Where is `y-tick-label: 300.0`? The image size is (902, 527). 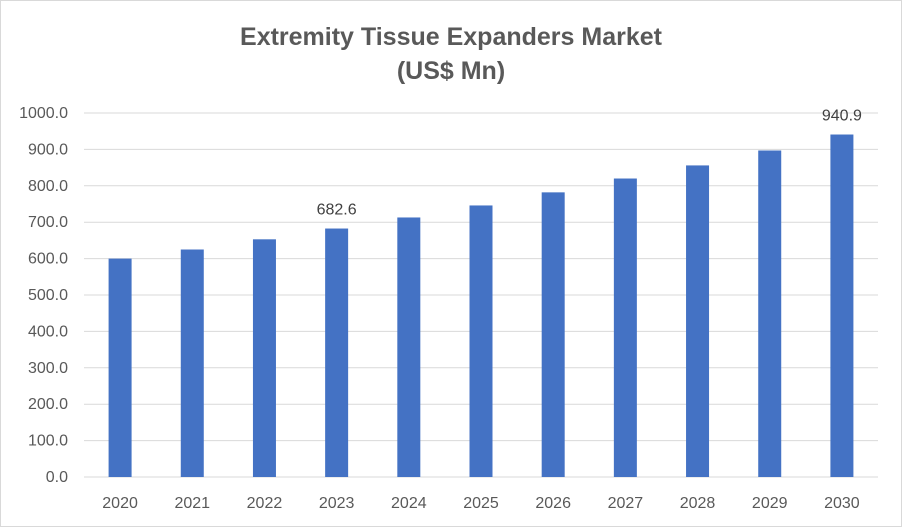 y-tick-label: 300.0 is located at coordinates (48, 368).